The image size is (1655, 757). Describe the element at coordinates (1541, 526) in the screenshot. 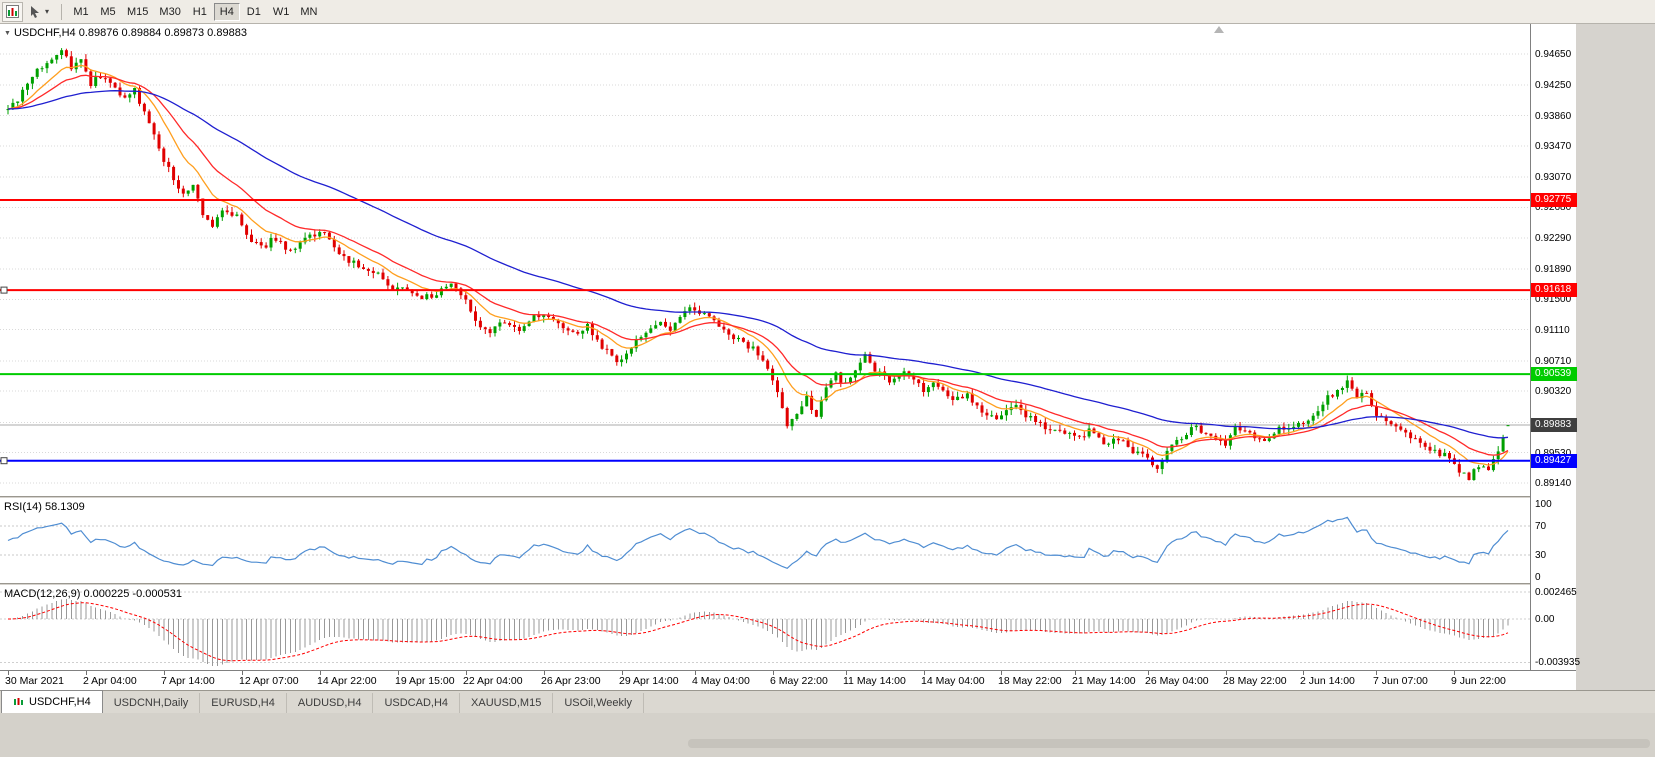

I see `rsi-axis-label: 70` at that location.